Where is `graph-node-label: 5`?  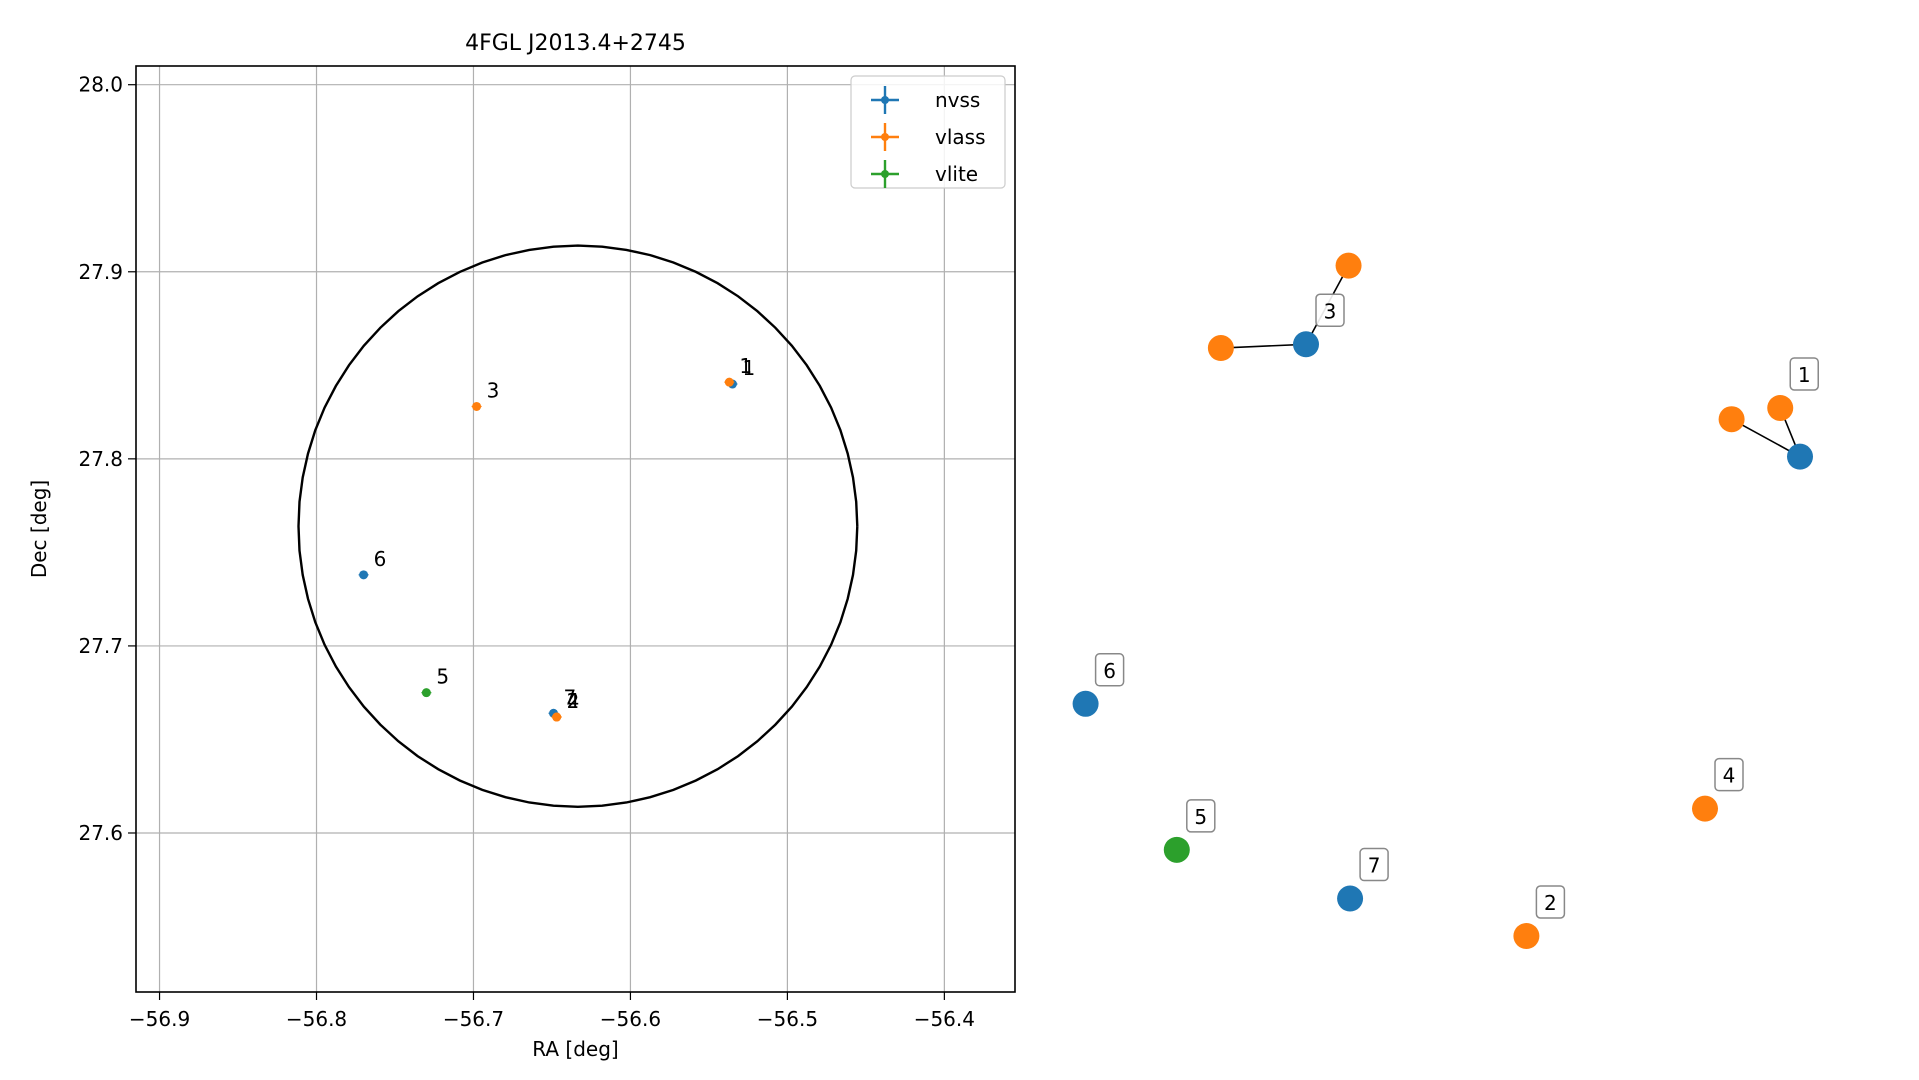 graph-node-label: 5 is located at coordinates (1200, 817).